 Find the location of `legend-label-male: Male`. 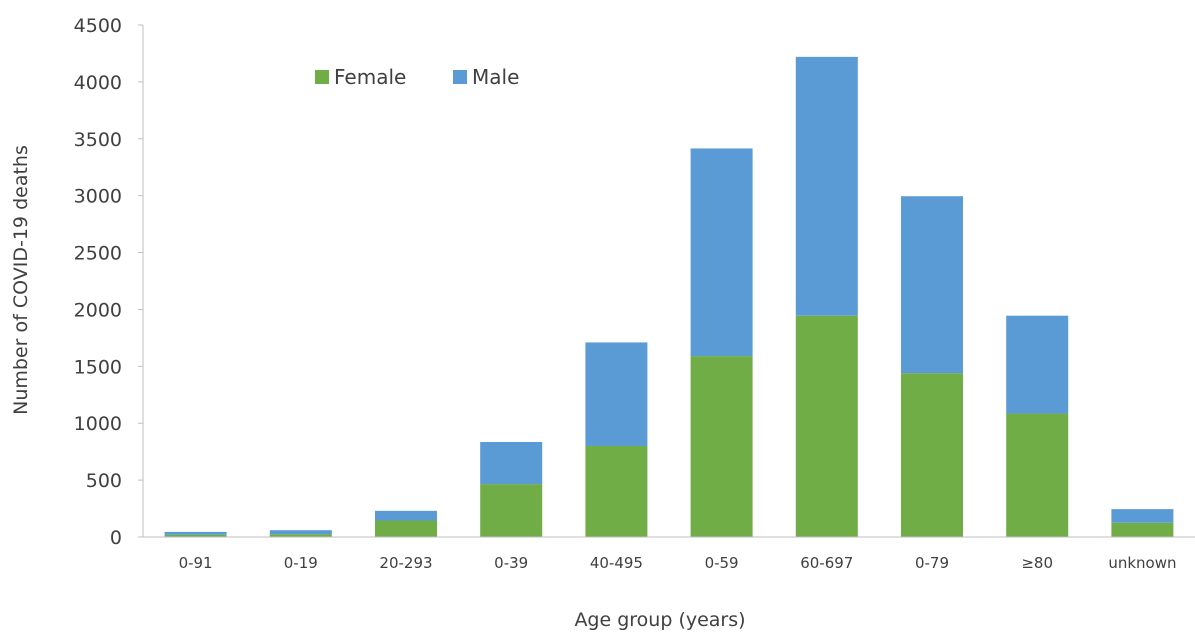

legend-label-male: Male is located at coordinates (495, 77).